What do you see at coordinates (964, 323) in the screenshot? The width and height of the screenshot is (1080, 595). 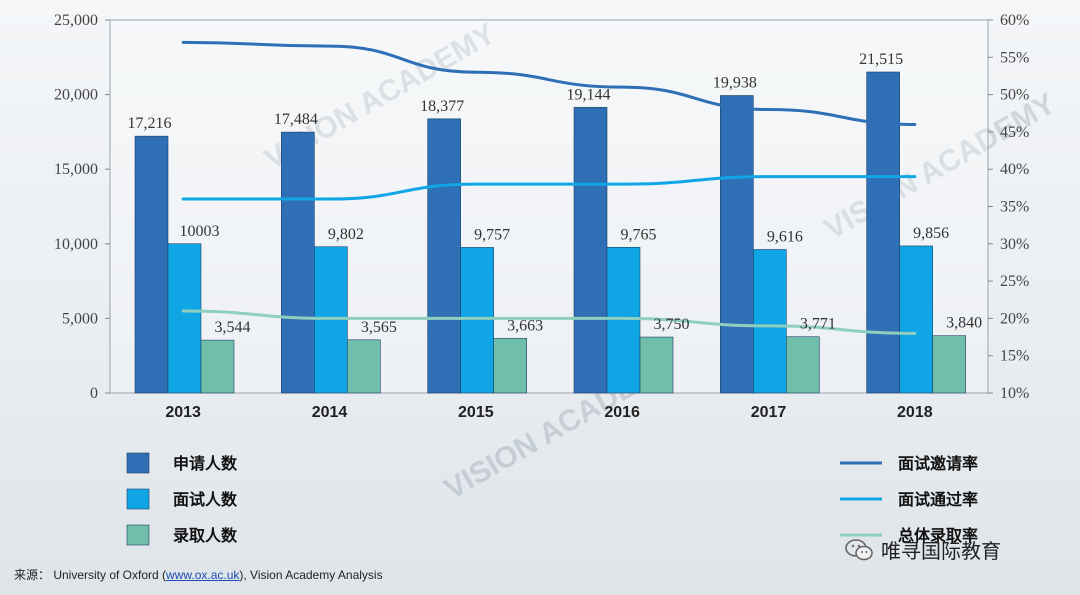 I see `data-label: 3,840` at bounding box center [964, 323].